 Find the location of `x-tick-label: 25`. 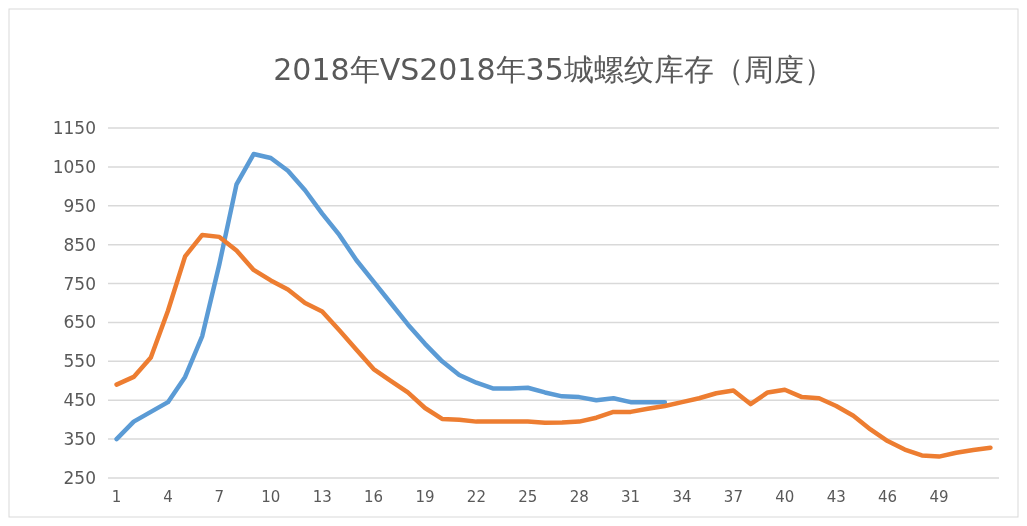

x-tick-label: 25 is located at coordinates (528, 497).